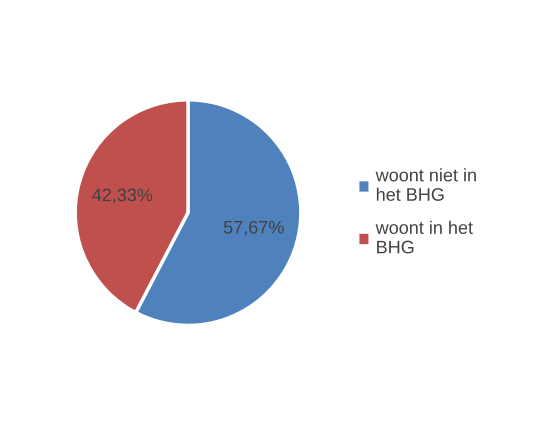 The height and width of the screenshot is (421, 553). What do you see at coordinates (426, 184) in the screenshot?
I see `legend-label: woont niet in het BHG` at bounding box center [426, 184].